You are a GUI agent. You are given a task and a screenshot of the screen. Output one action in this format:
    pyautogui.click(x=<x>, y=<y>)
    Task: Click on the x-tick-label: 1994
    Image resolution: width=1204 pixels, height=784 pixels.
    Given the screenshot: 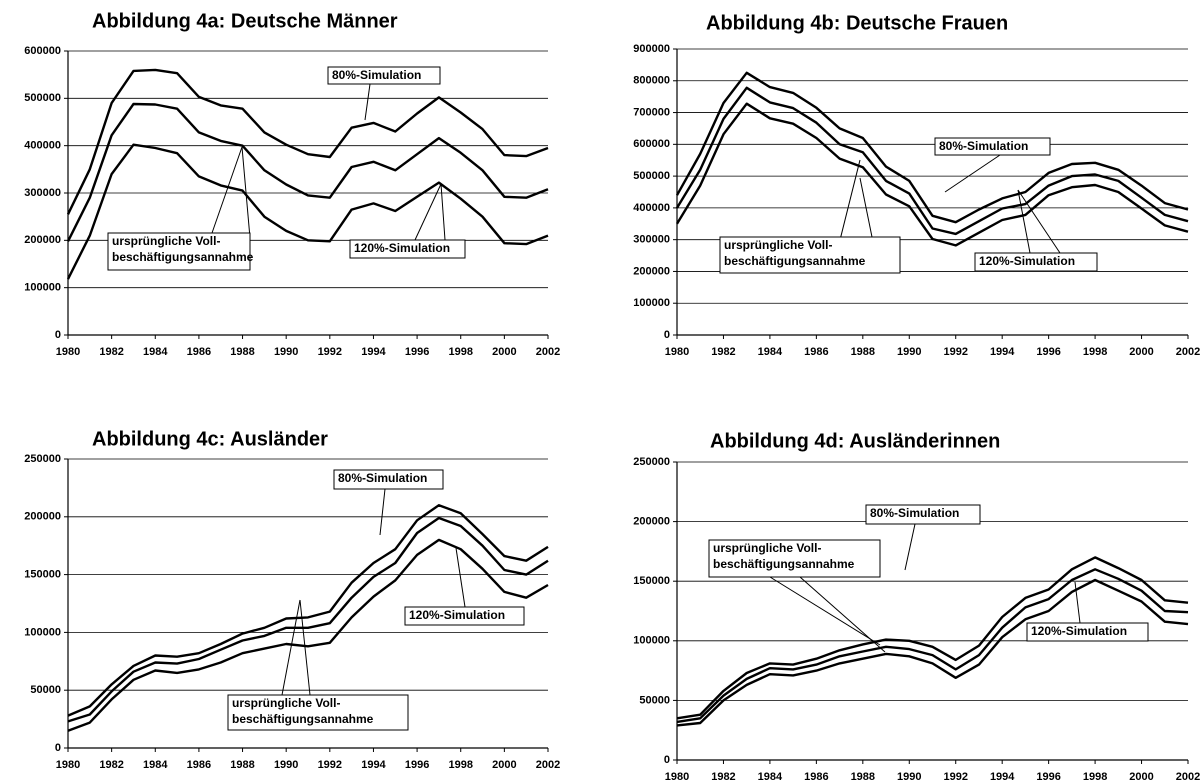 What is the action you would take?
    pyautogui.click(x=373, y=352)
    